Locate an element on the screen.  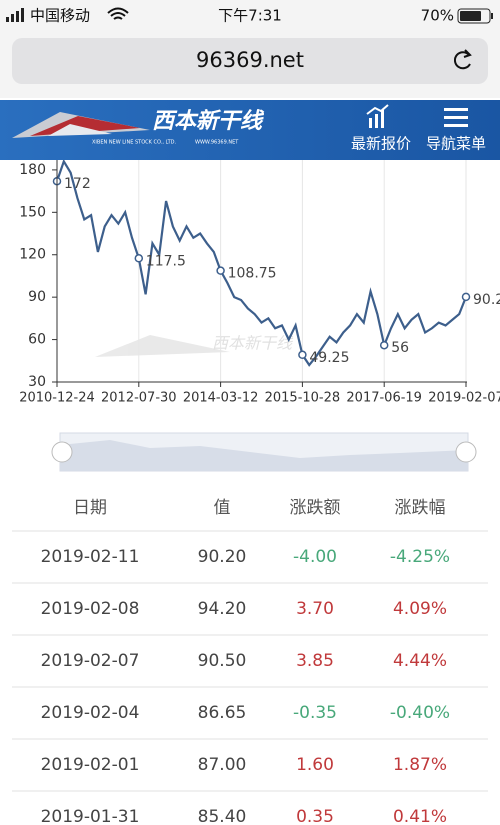
url: 96369.net is located at coordinates (250, 60).